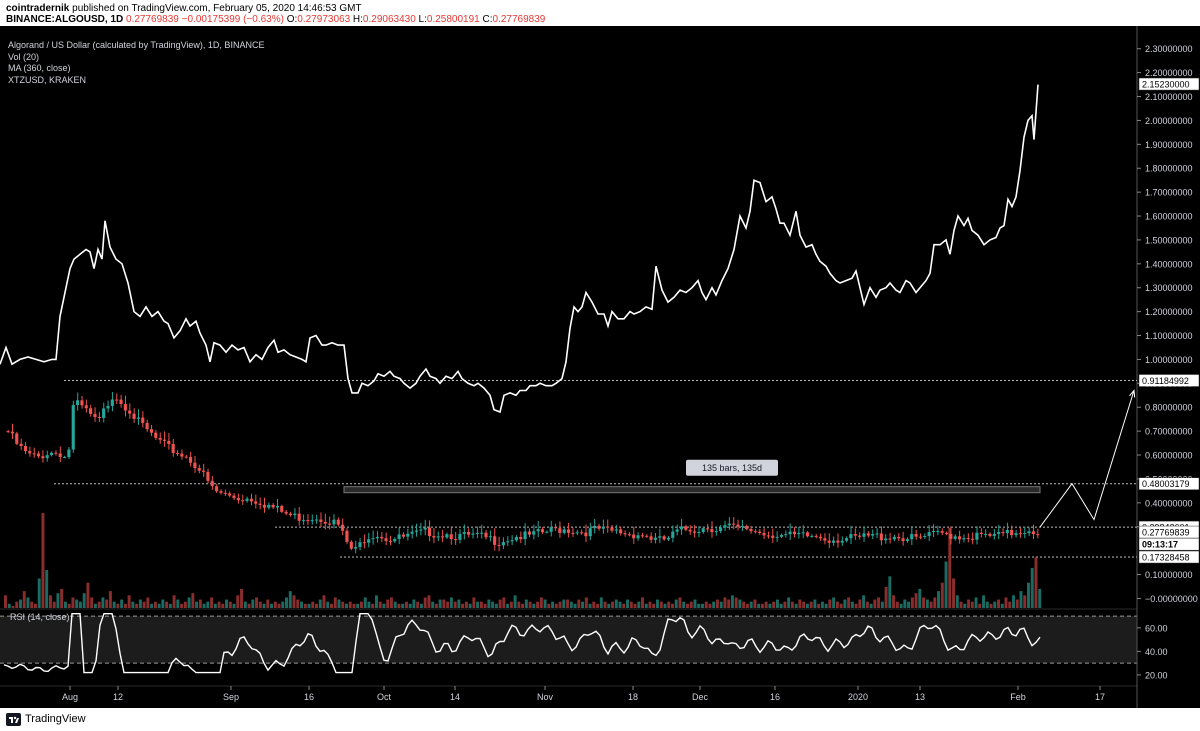  I want to click on author-name: cointradernik, so click(38, 8).